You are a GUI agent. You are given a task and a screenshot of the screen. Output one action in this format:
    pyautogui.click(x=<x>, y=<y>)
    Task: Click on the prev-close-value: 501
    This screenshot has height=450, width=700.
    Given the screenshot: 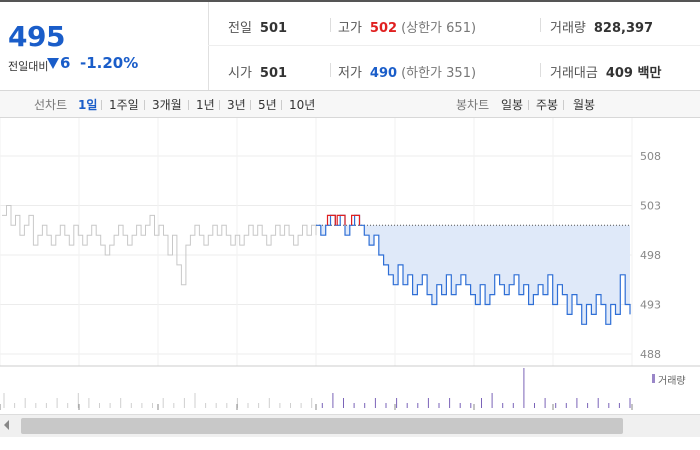 What is the action you would take?
    pyautogui.click(x=273, y=28)
    